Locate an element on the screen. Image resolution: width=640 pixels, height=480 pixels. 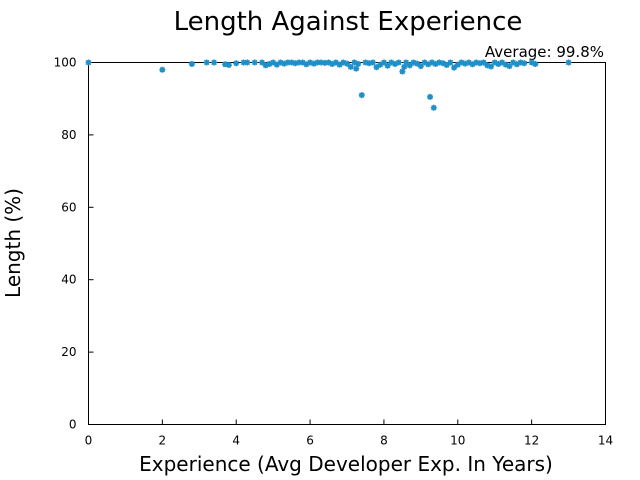
y-tick-label: 80 is located at coordinates (68, 135).